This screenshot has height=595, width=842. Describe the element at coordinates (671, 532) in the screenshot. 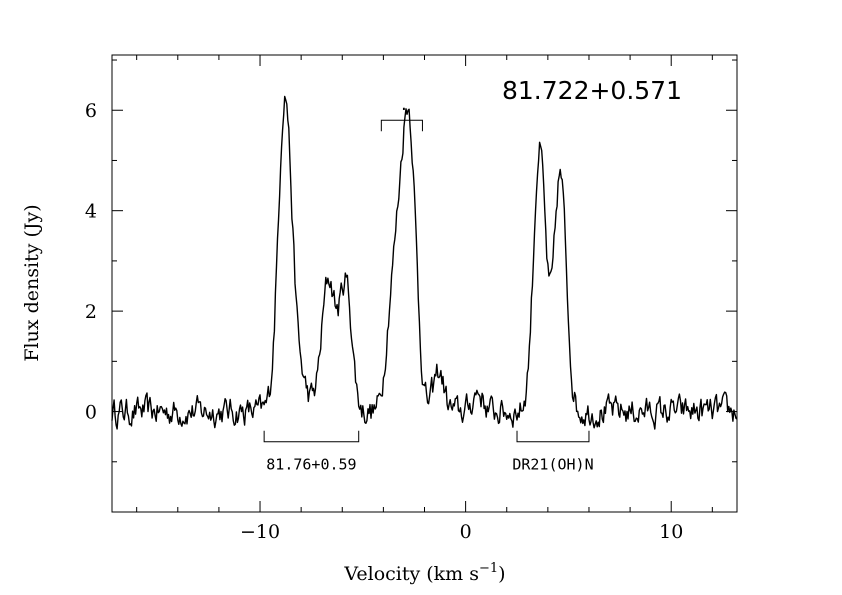

I see `x-tick-label: 10` at that location.